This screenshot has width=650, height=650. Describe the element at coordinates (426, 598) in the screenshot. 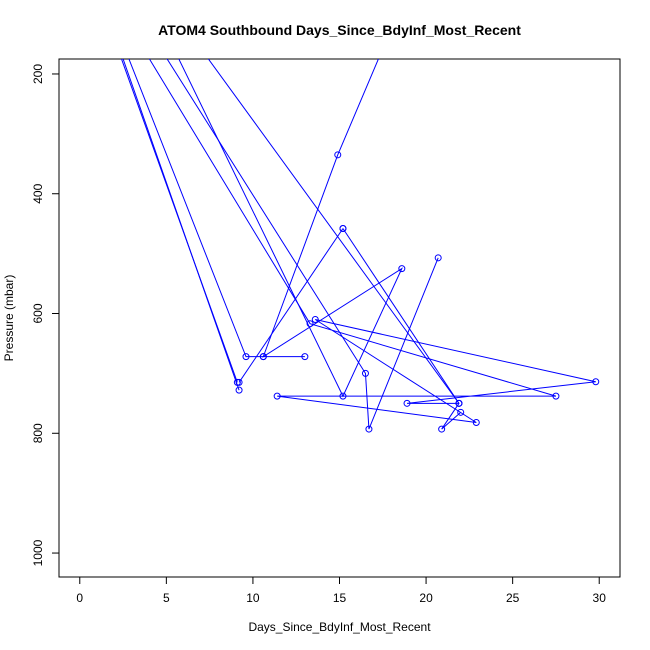

I see `x-tick-label: 20` at that location.